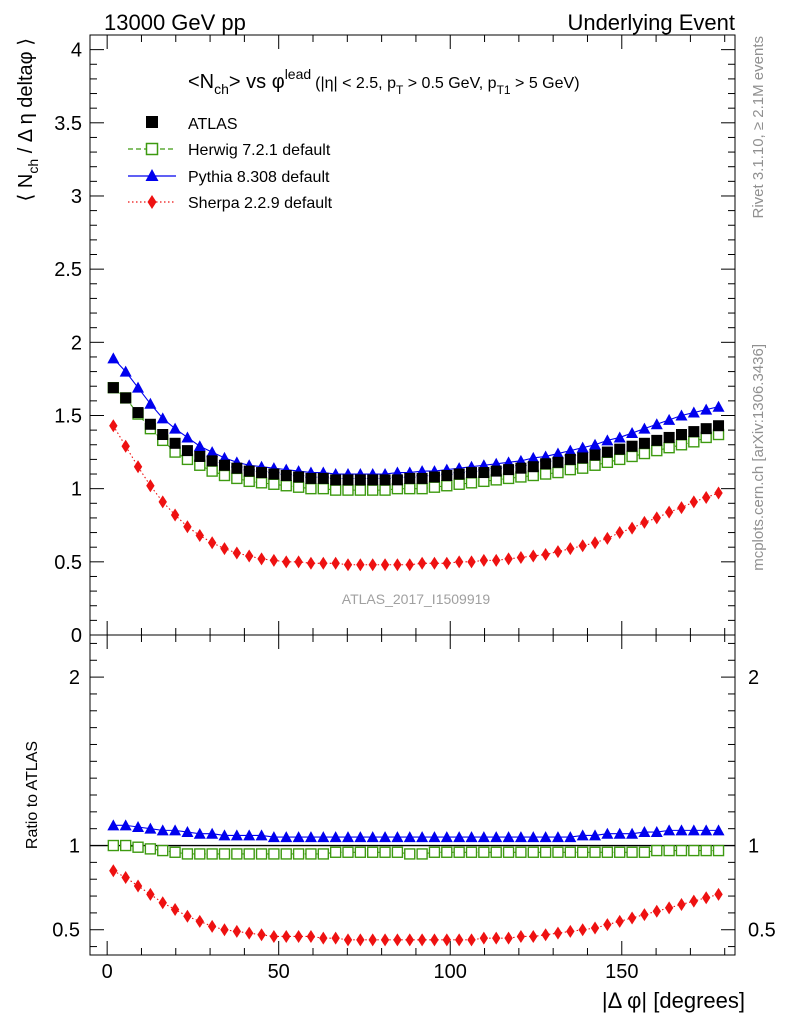 This screenshot has height=1024, width=786. I want to click on main-line-herwig, so click(415, 439).